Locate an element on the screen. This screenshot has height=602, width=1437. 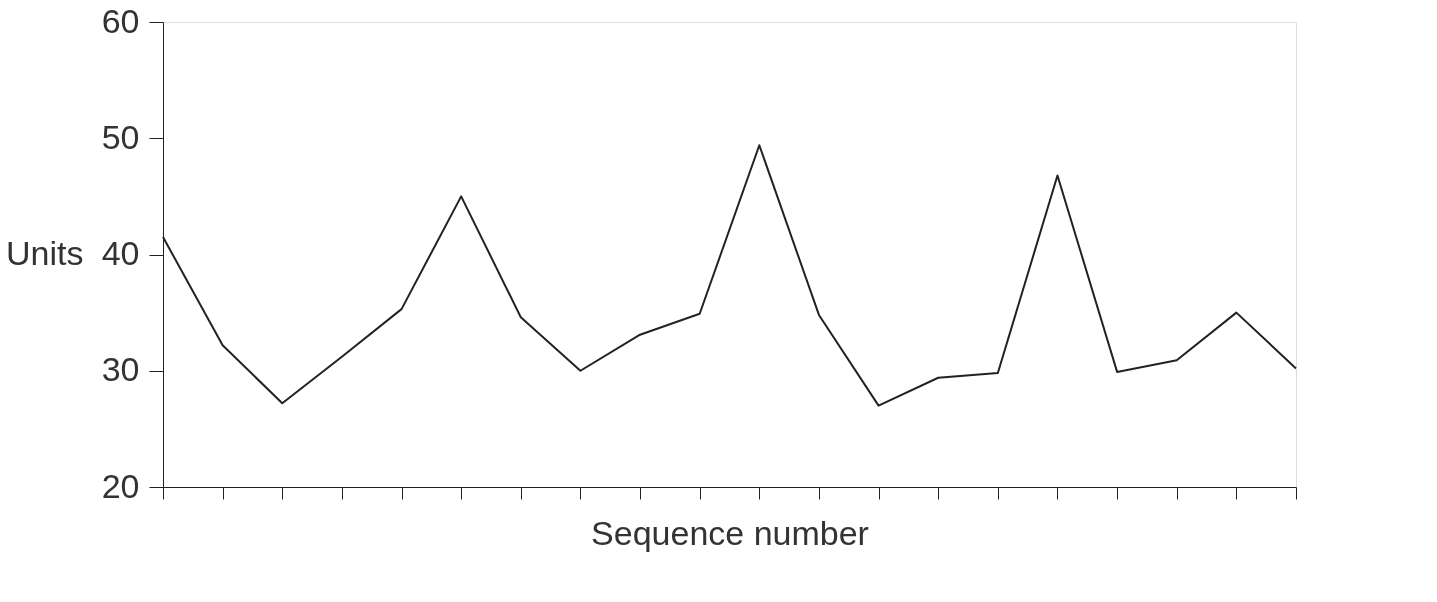
y-tick-label: 60 is located at coordinates (120, 20).